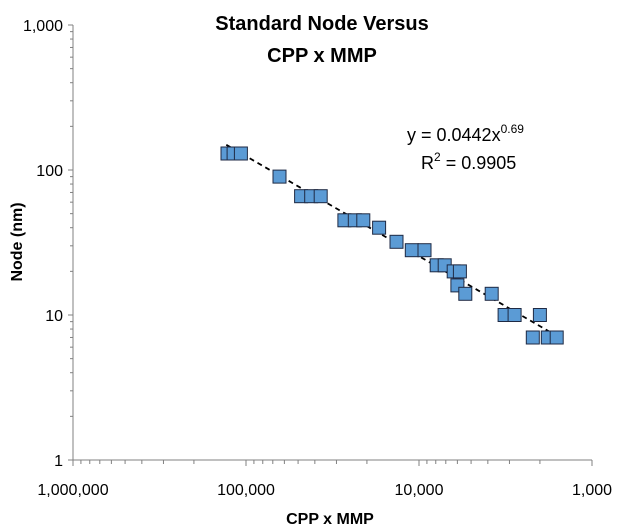 This screenshot has width=623, height=532. What do you see at coordinates (592, 490) in the screenshot?
I see `x-tick-label: 1,000` at bounding box center [592, 490].